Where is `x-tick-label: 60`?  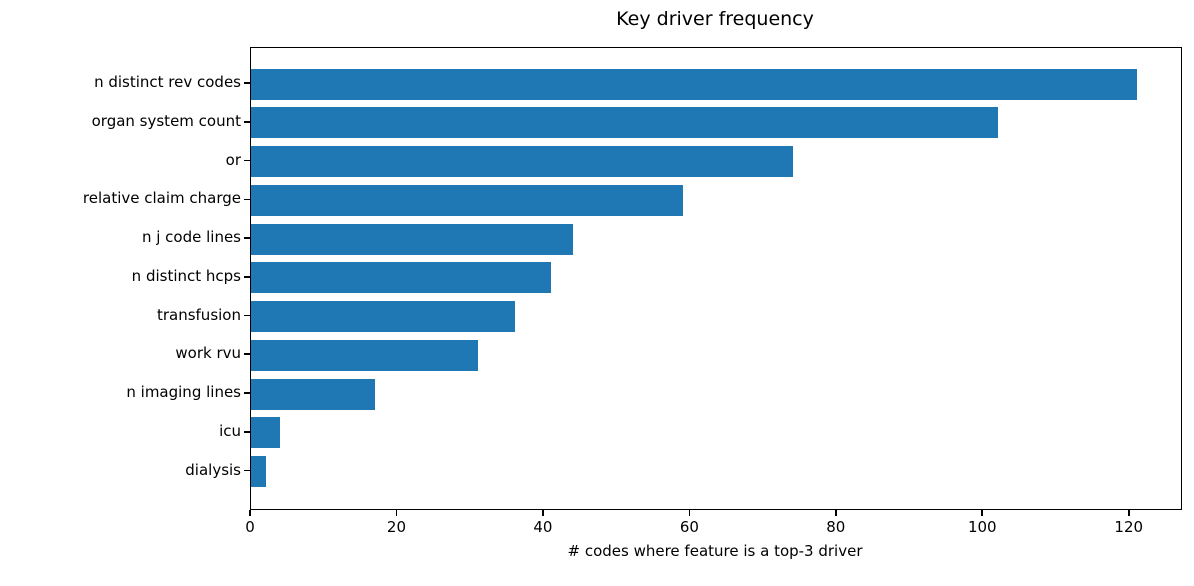 x-tick-label: 60 is located at coordinates (689, 527).